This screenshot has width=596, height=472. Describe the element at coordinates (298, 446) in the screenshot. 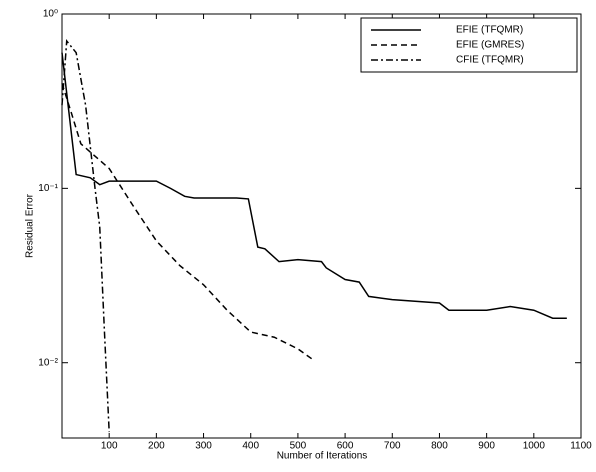

I see `x-tick-label: 500` at that location.